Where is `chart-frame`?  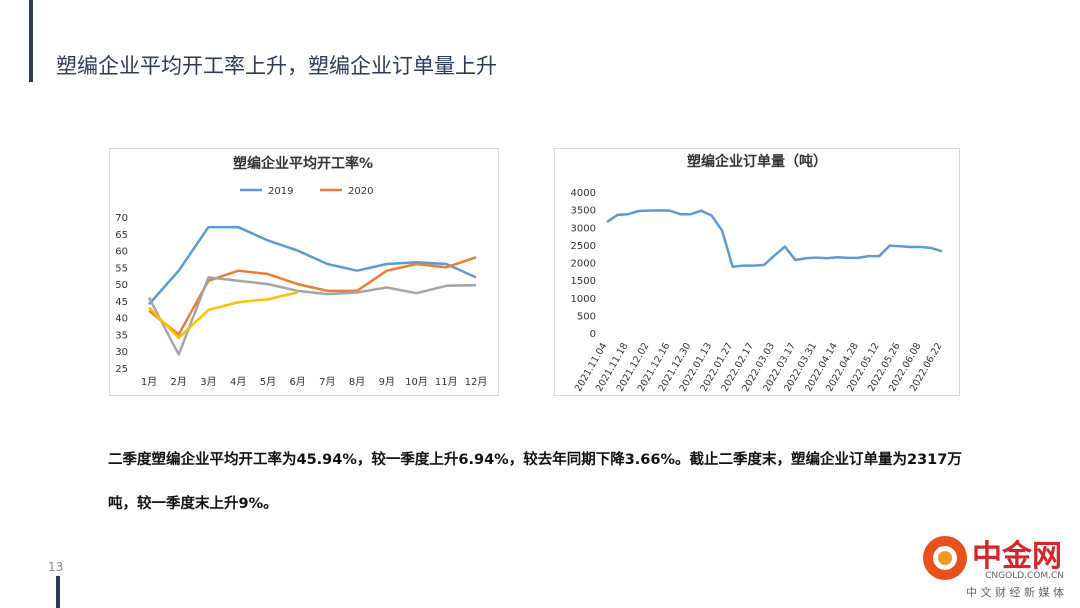
chart-frame is located at coordinates (304, 272).